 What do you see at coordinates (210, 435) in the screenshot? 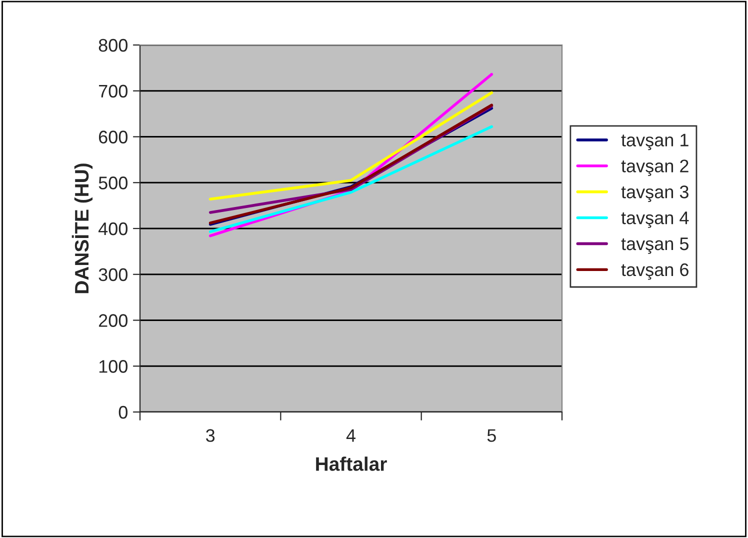
I see `x-tick-label: 3` at bounding box center [210, 435].